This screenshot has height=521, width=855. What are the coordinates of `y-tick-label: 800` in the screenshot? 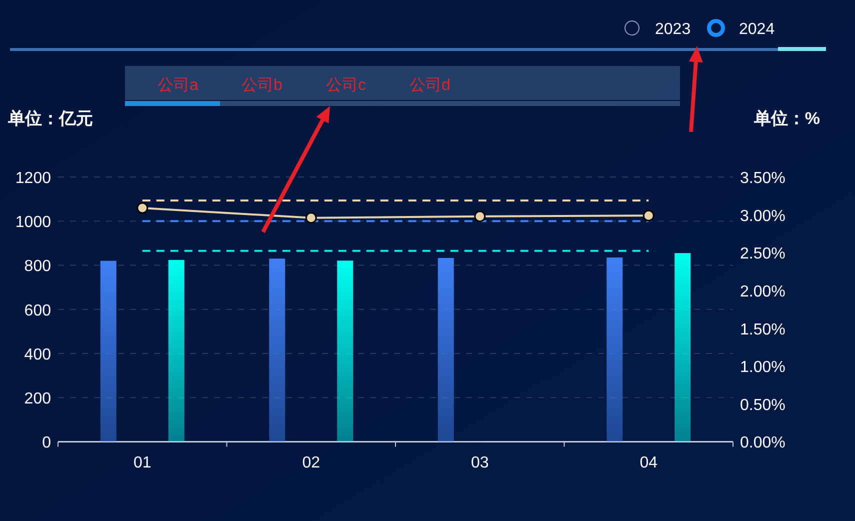 It's located at (38, 267).